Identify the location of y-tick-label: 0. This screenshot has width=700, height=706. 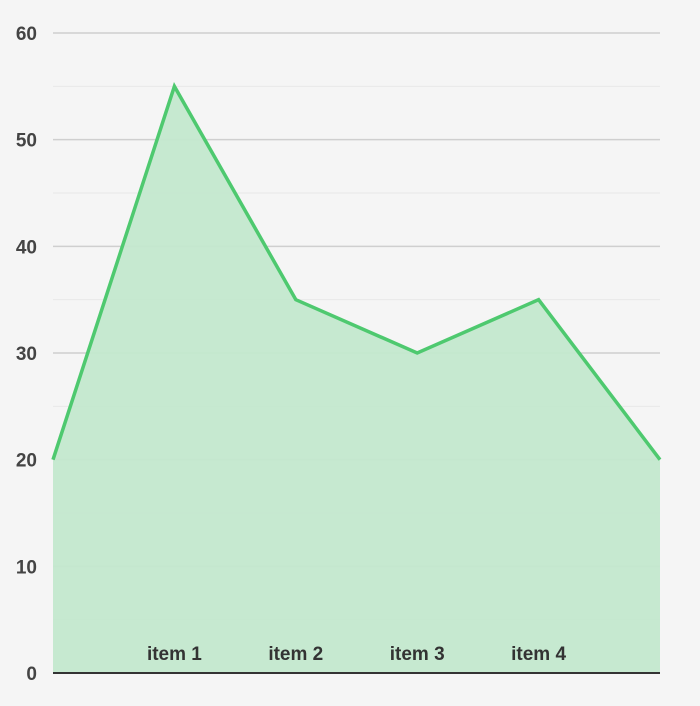
(31, 674).